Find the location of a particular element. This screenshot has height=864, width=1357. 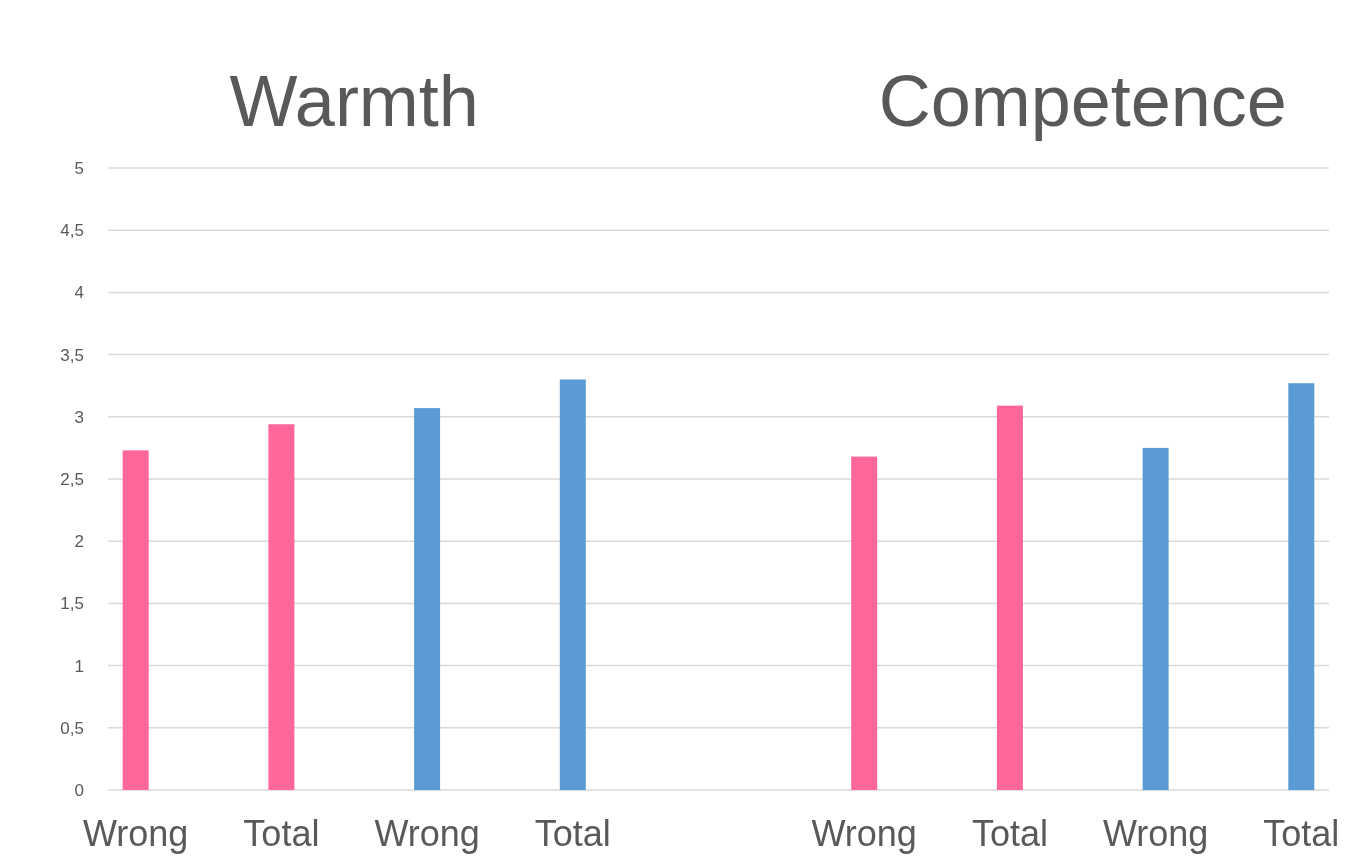

y-tick-label: 0,5 is located at coordinates (72, 728).